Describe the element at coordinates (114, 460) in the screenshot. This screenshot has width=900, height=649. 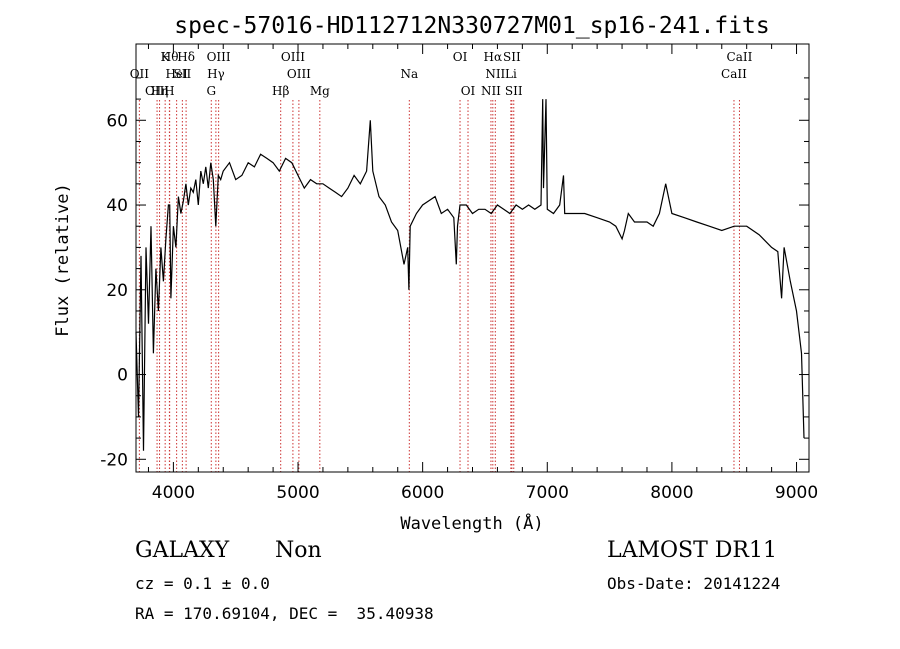
I see `y-tick-label: -20` at that location.